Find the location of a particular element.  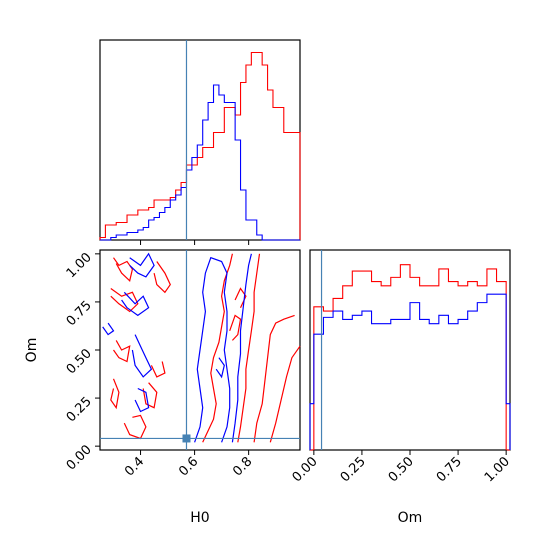

om-x-tick-label-2: 0.50 is located at coordinates (401, 469).